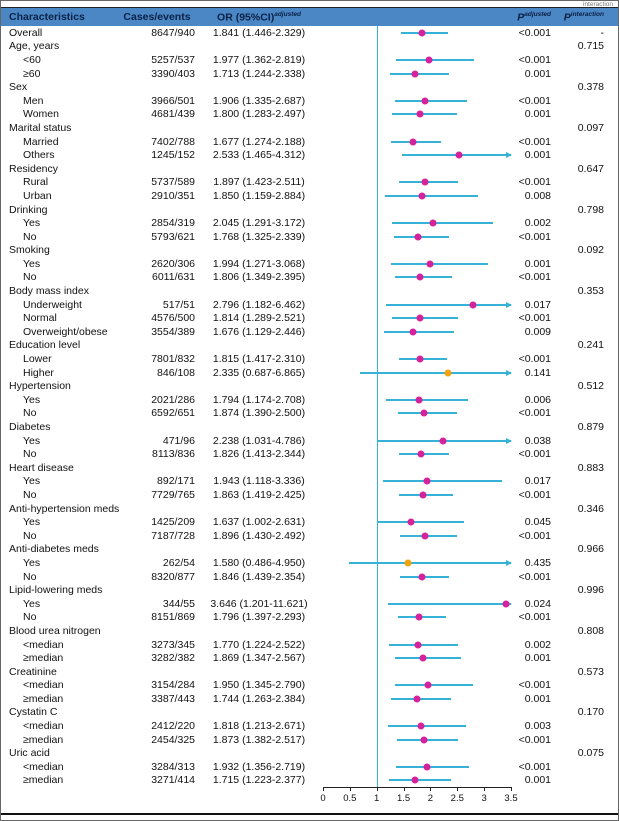  I want to click on data-row: Rural 5737/589 1.897 (1.423-2.511) <0.001, so click(309, 183).